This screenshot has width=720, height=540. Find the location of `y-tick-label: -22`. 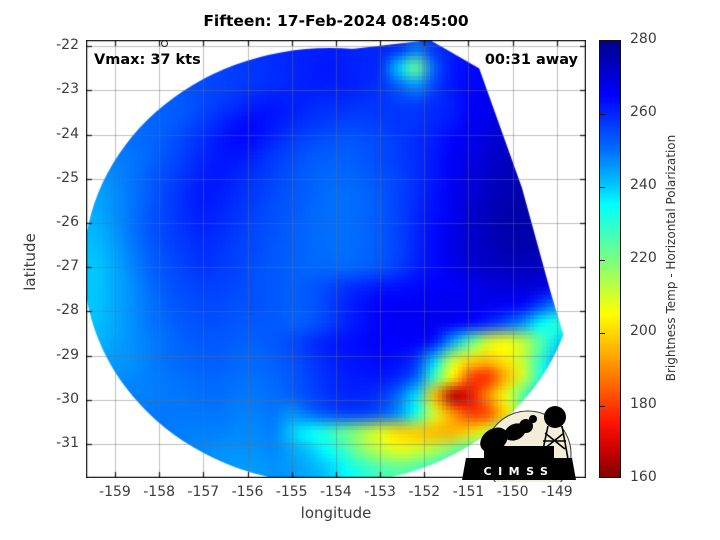

y-tick-label: -22 is located at coordinates (67, 45).